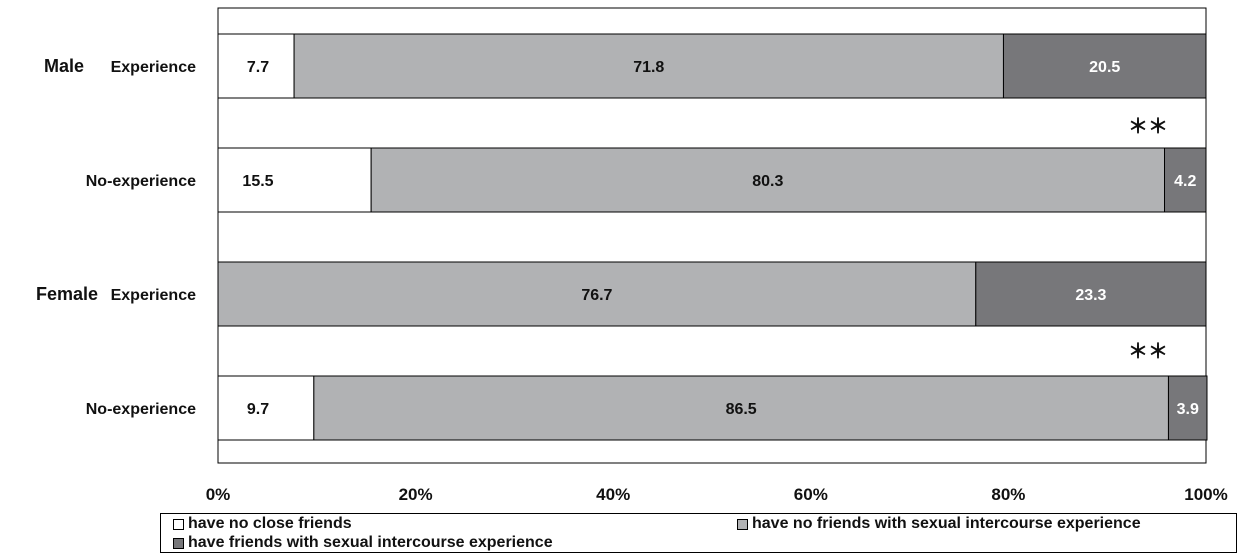 The width and height of the screenshot is (1246, 555). Describe the element at coordinates (257, 181) in the screenshot. I see `bar-value-label: 15.5` at that location.